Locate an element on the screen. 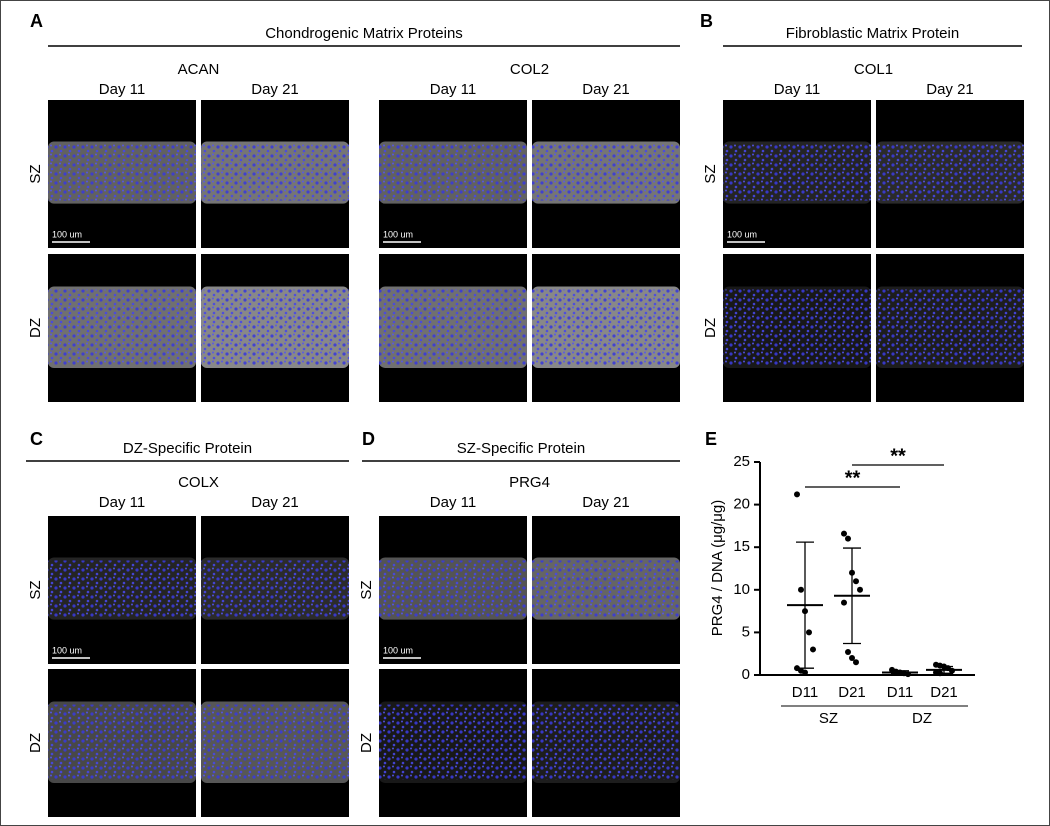 This screenshot has width=1050, height=826. y-tick-label: 0 is located at coordinates (746, 674).